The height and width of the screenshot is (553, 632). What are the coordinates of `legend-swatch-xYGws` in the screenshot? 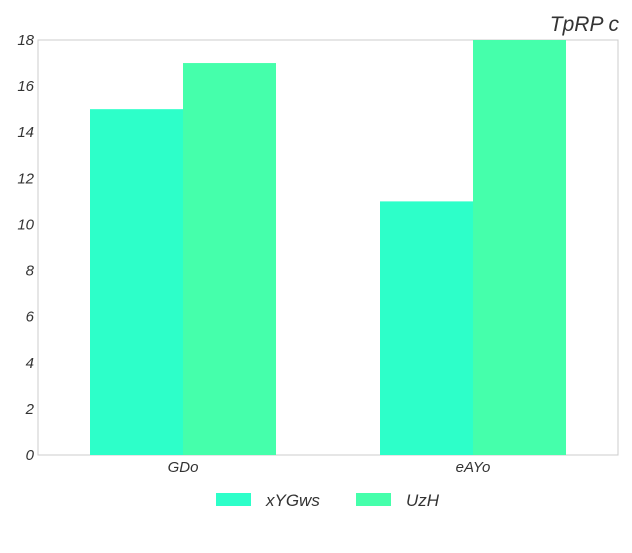 It's located at (233, 499).